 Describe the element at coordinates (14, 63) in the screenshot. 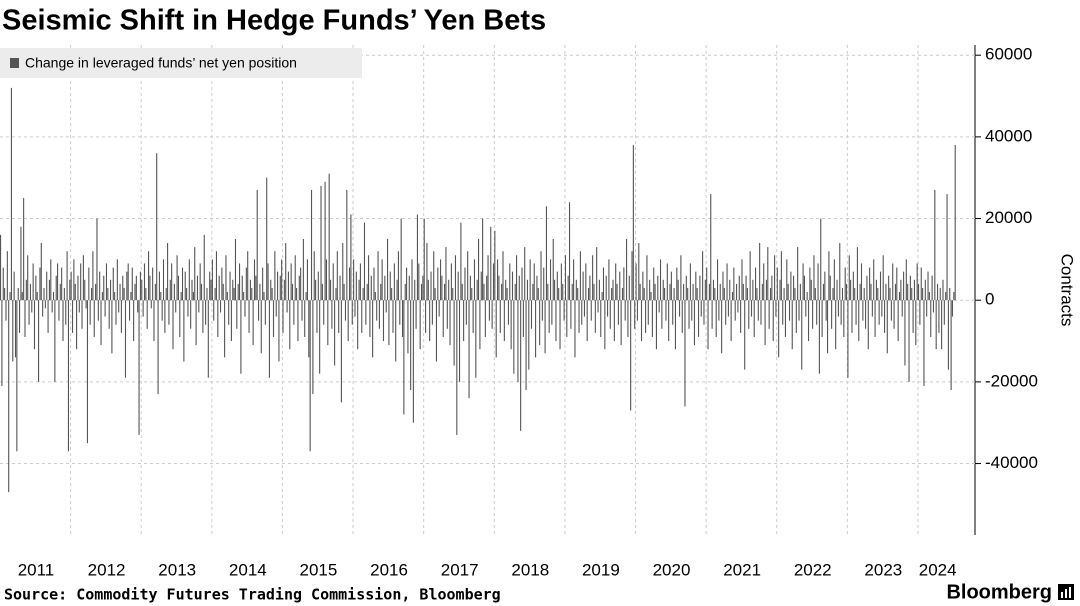

I see `legend-swatch` at that location.